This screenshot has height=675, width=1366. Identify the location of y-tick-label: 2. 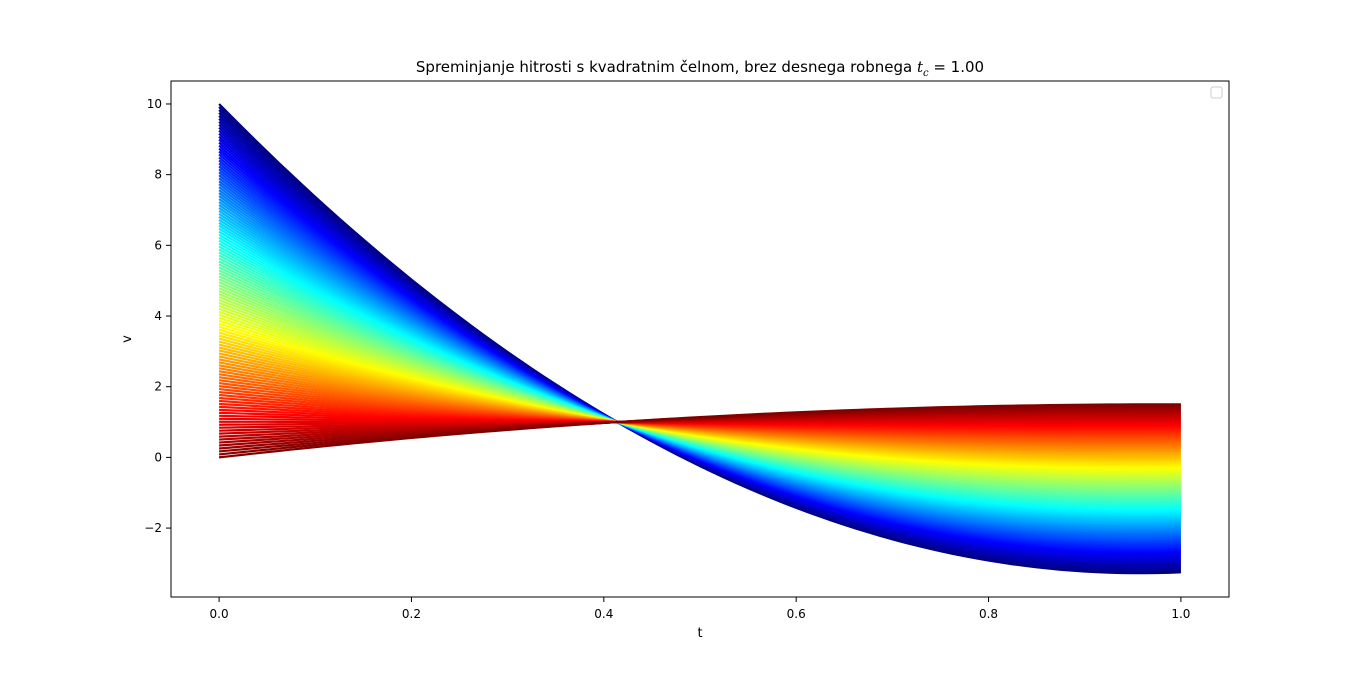
(158, 387).